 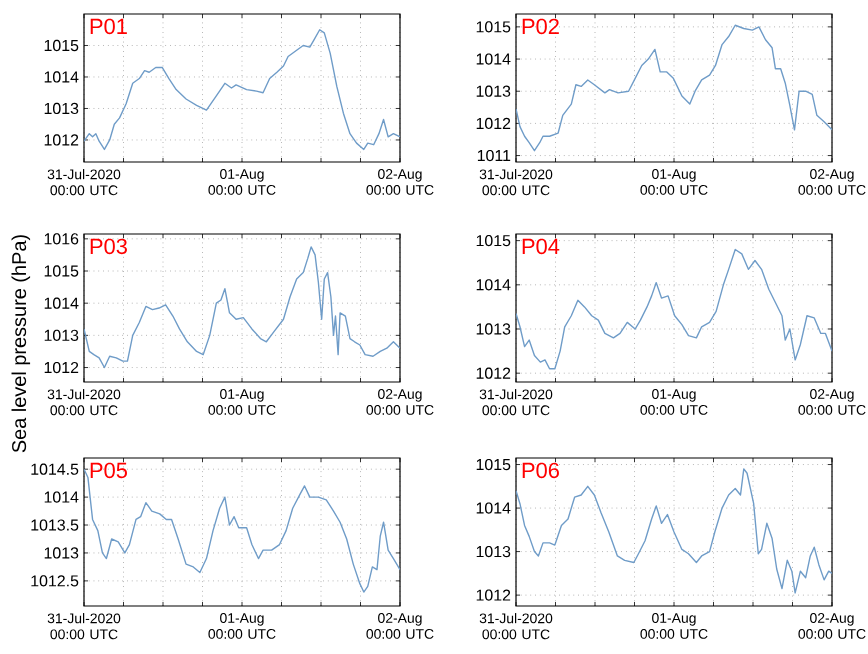 What do you see at coordinates (108, 246) in the screenshot?
I see `chart-title: P03` at bounding box center [108, 246].